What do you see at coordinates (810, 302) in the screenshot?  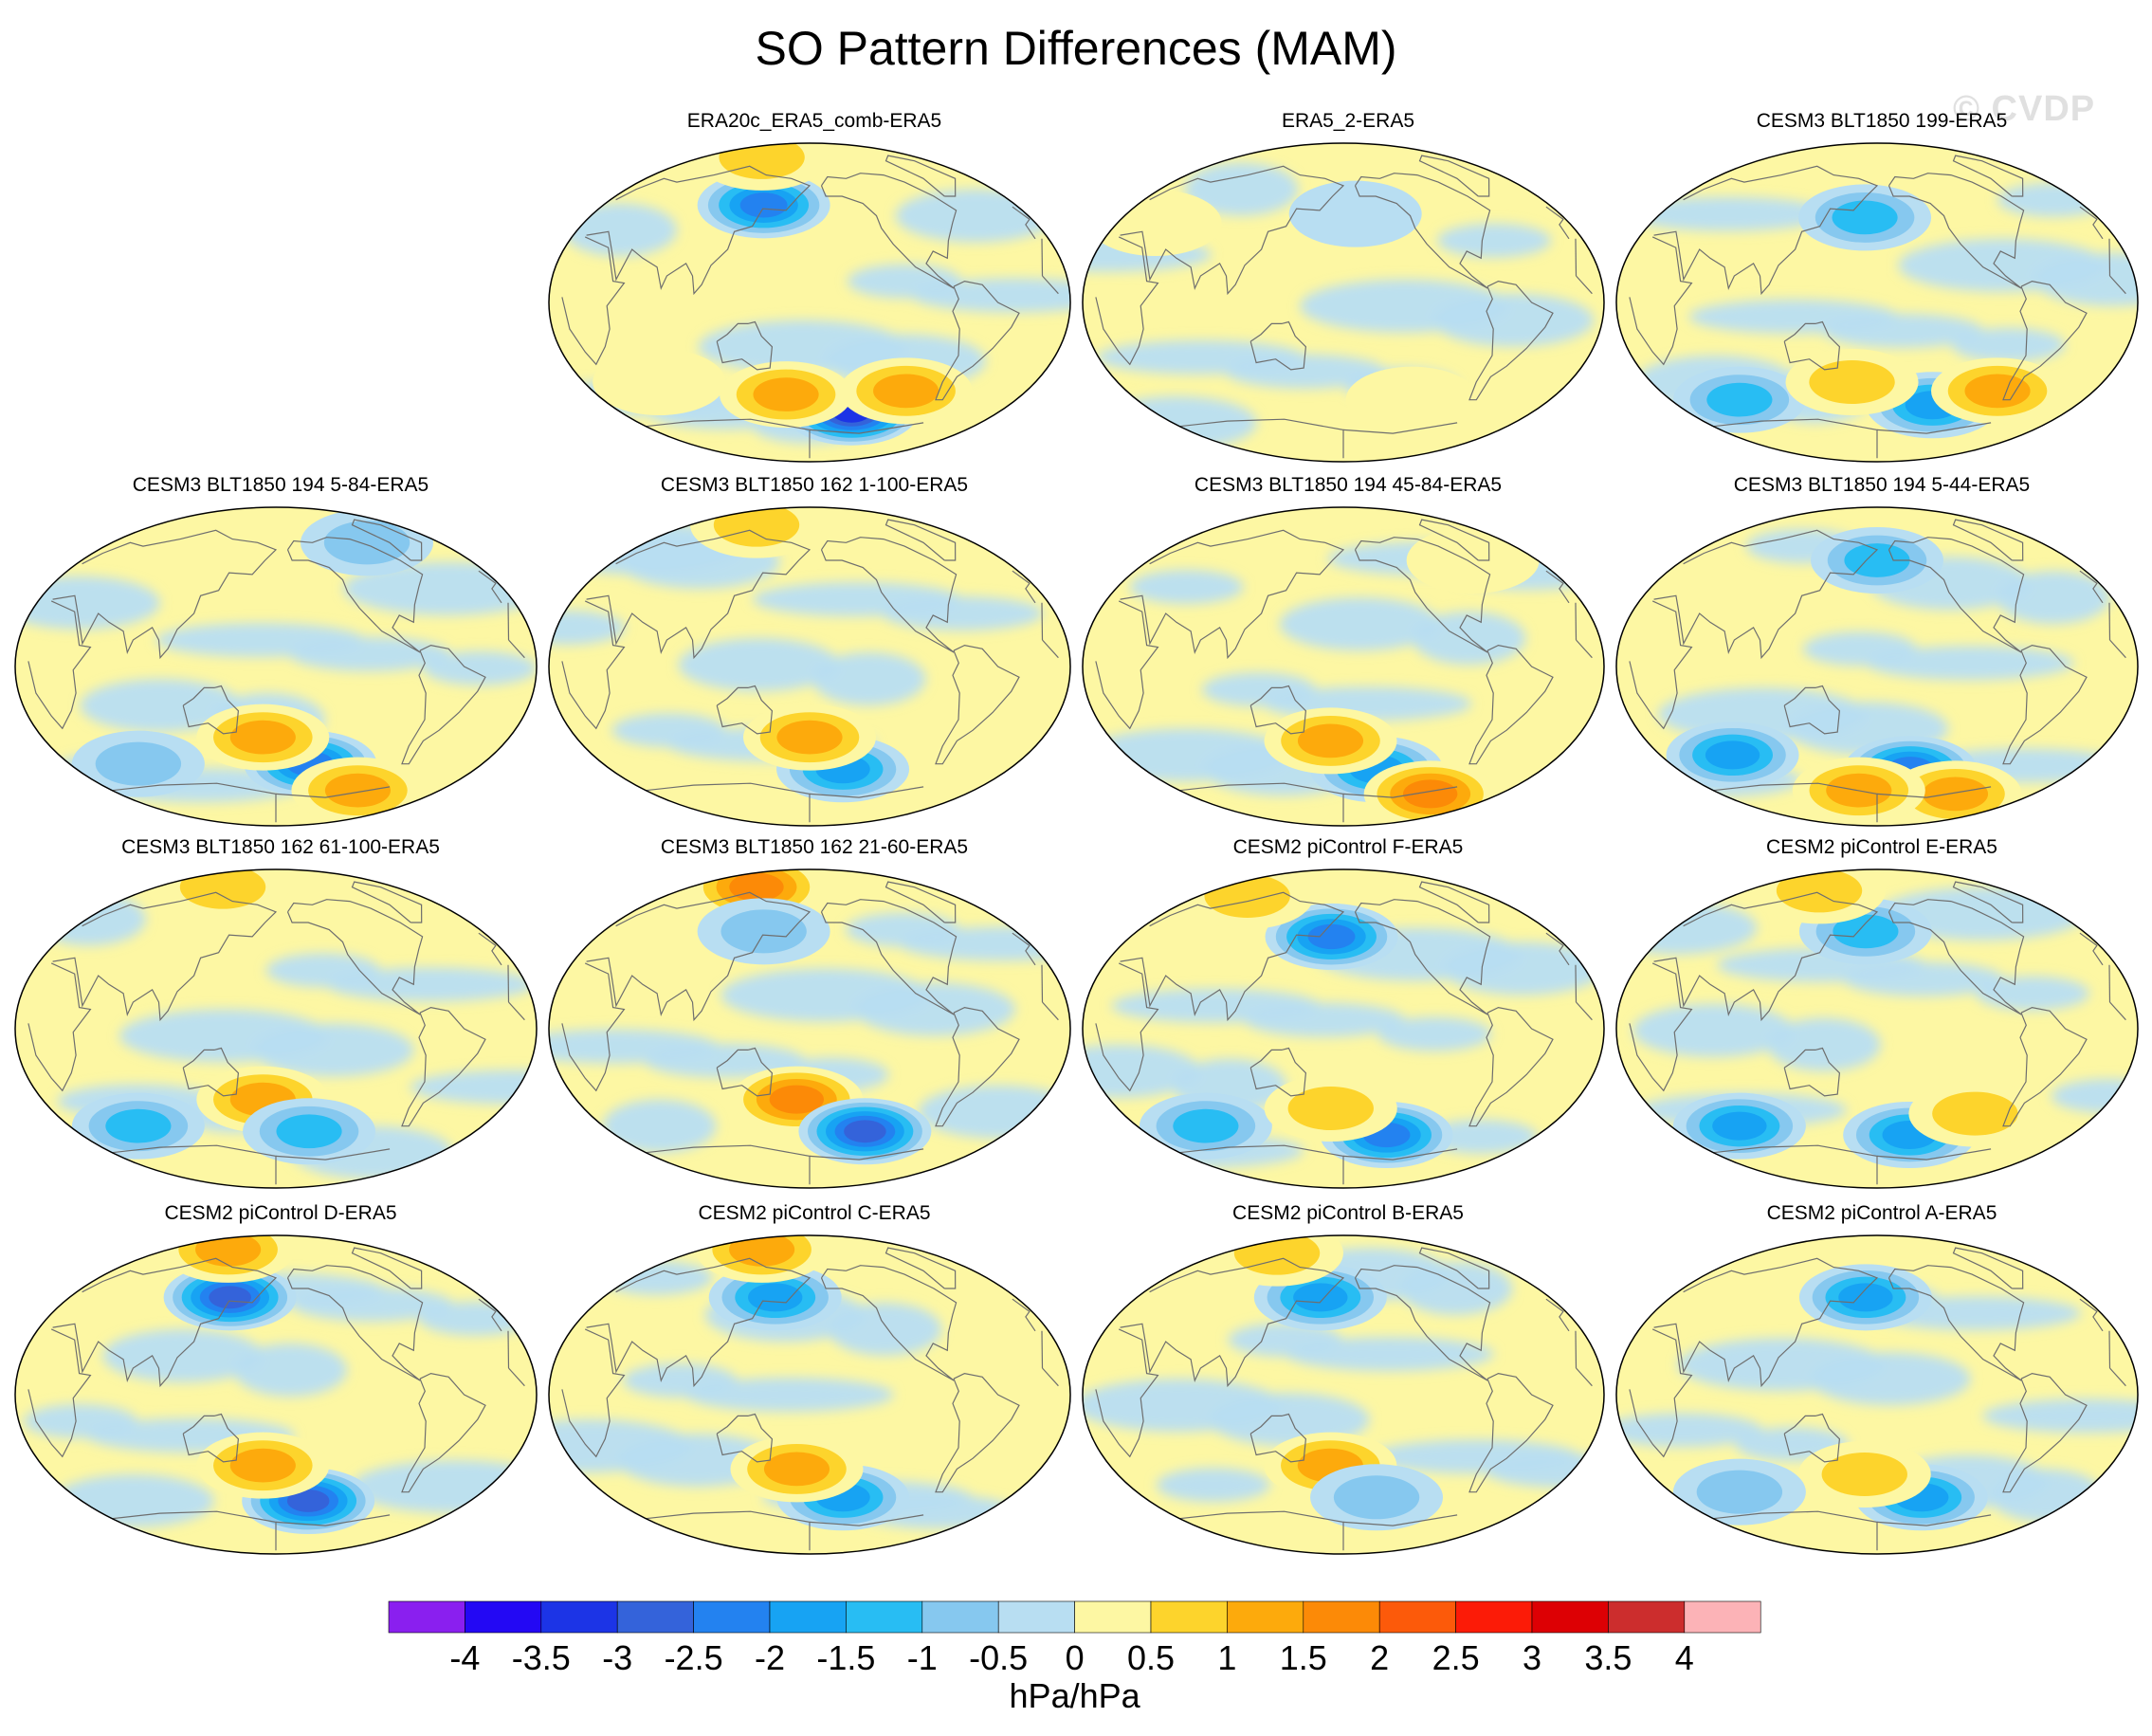 I see `panel-map` at bounding box center [810, 302].